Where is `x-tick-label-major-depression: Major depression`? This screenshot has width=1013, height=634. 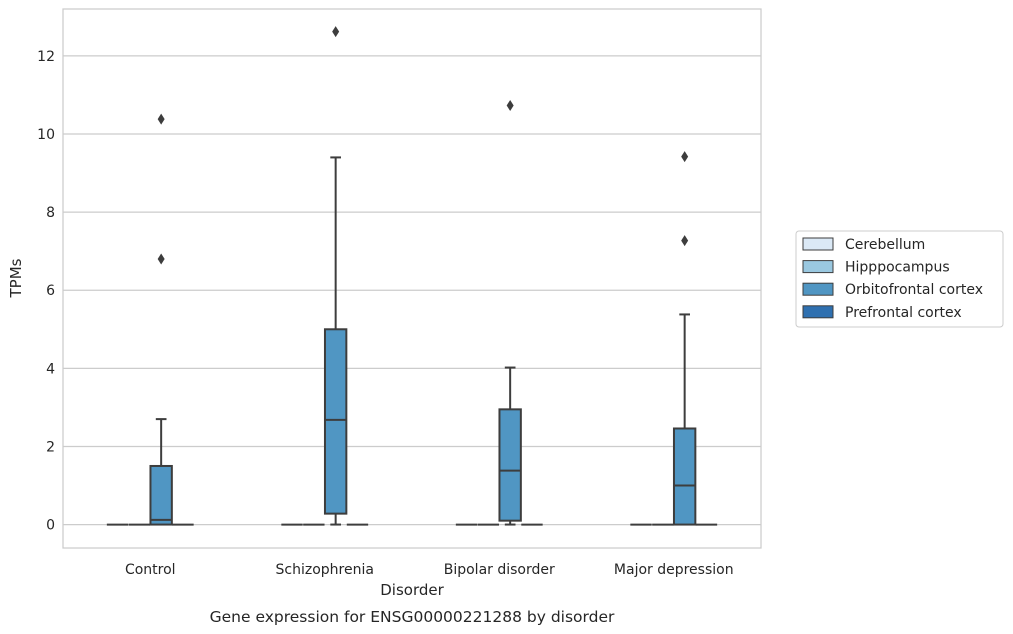 x-tick-label-major-depression: Major depression is located at coordinates (674, 570).